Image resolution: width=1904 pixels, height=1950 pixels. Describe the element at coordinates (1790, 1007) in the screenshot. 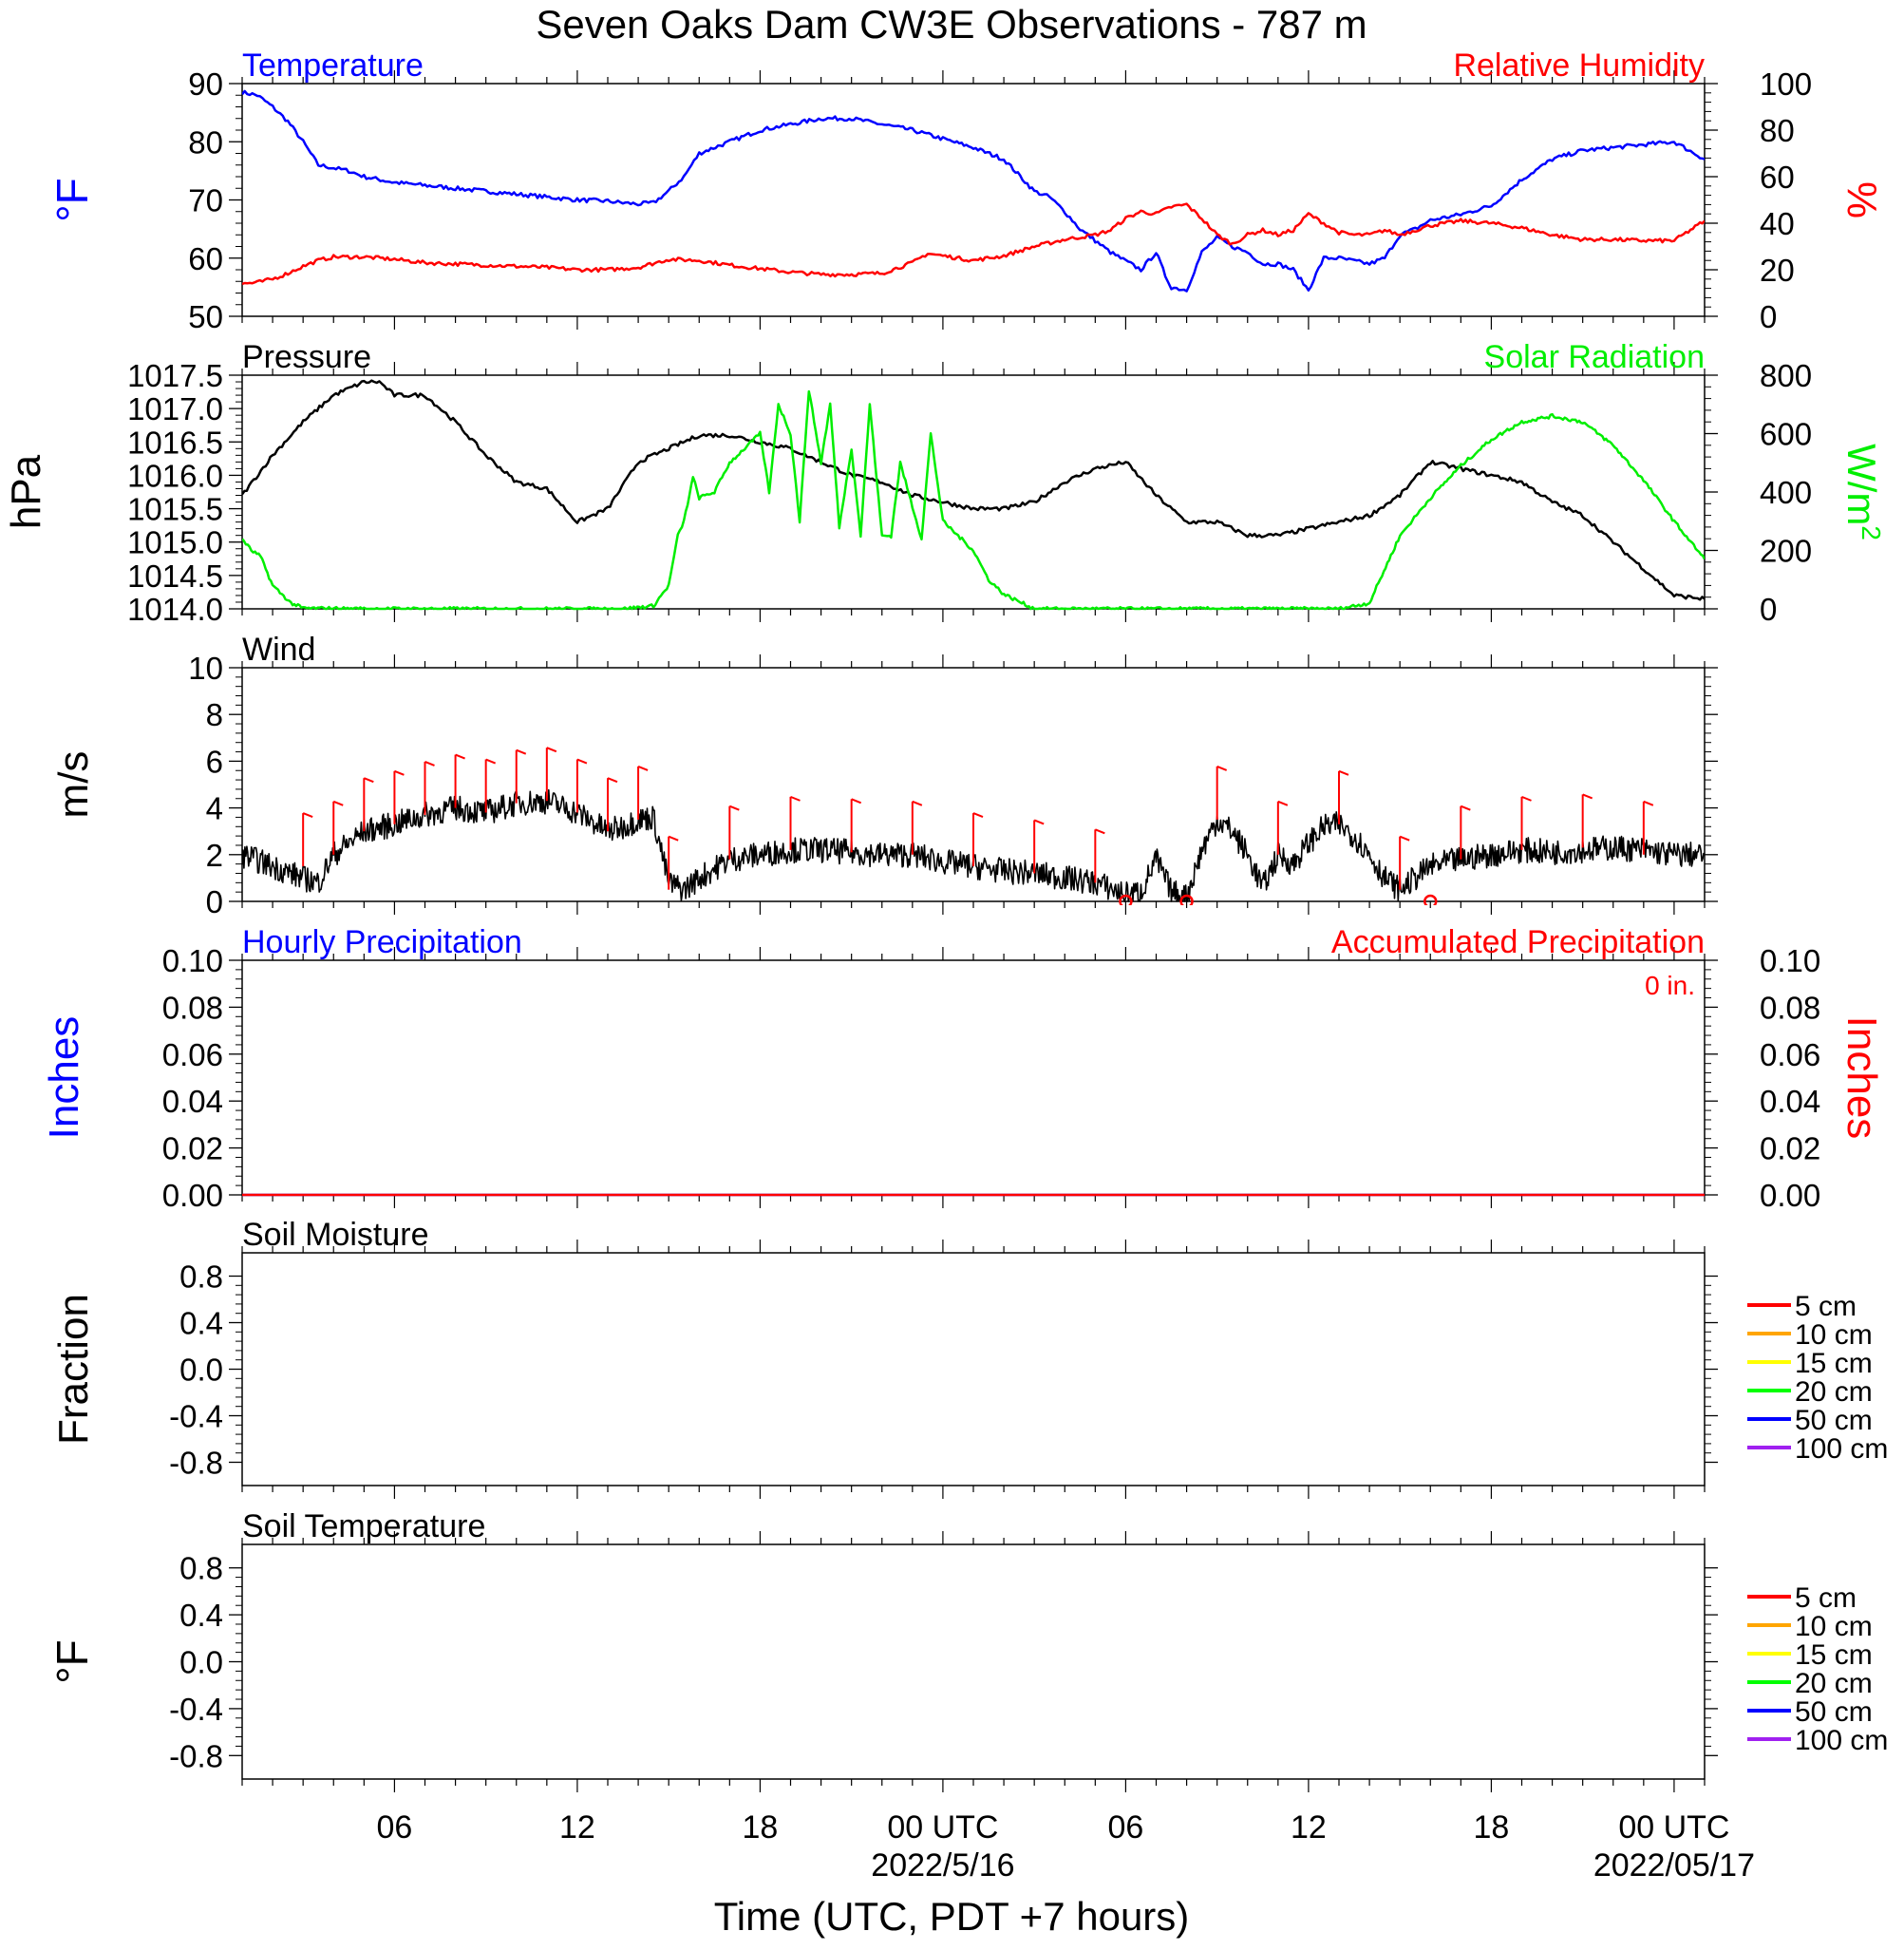

I see `y-tick-label-right: 0.08` at that location.